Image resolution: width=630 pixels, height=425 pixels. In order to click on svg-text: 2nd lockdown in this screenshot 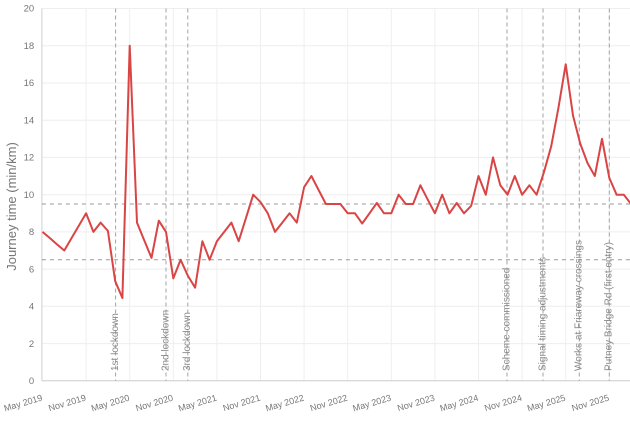, I will do `click(165, 340)`.